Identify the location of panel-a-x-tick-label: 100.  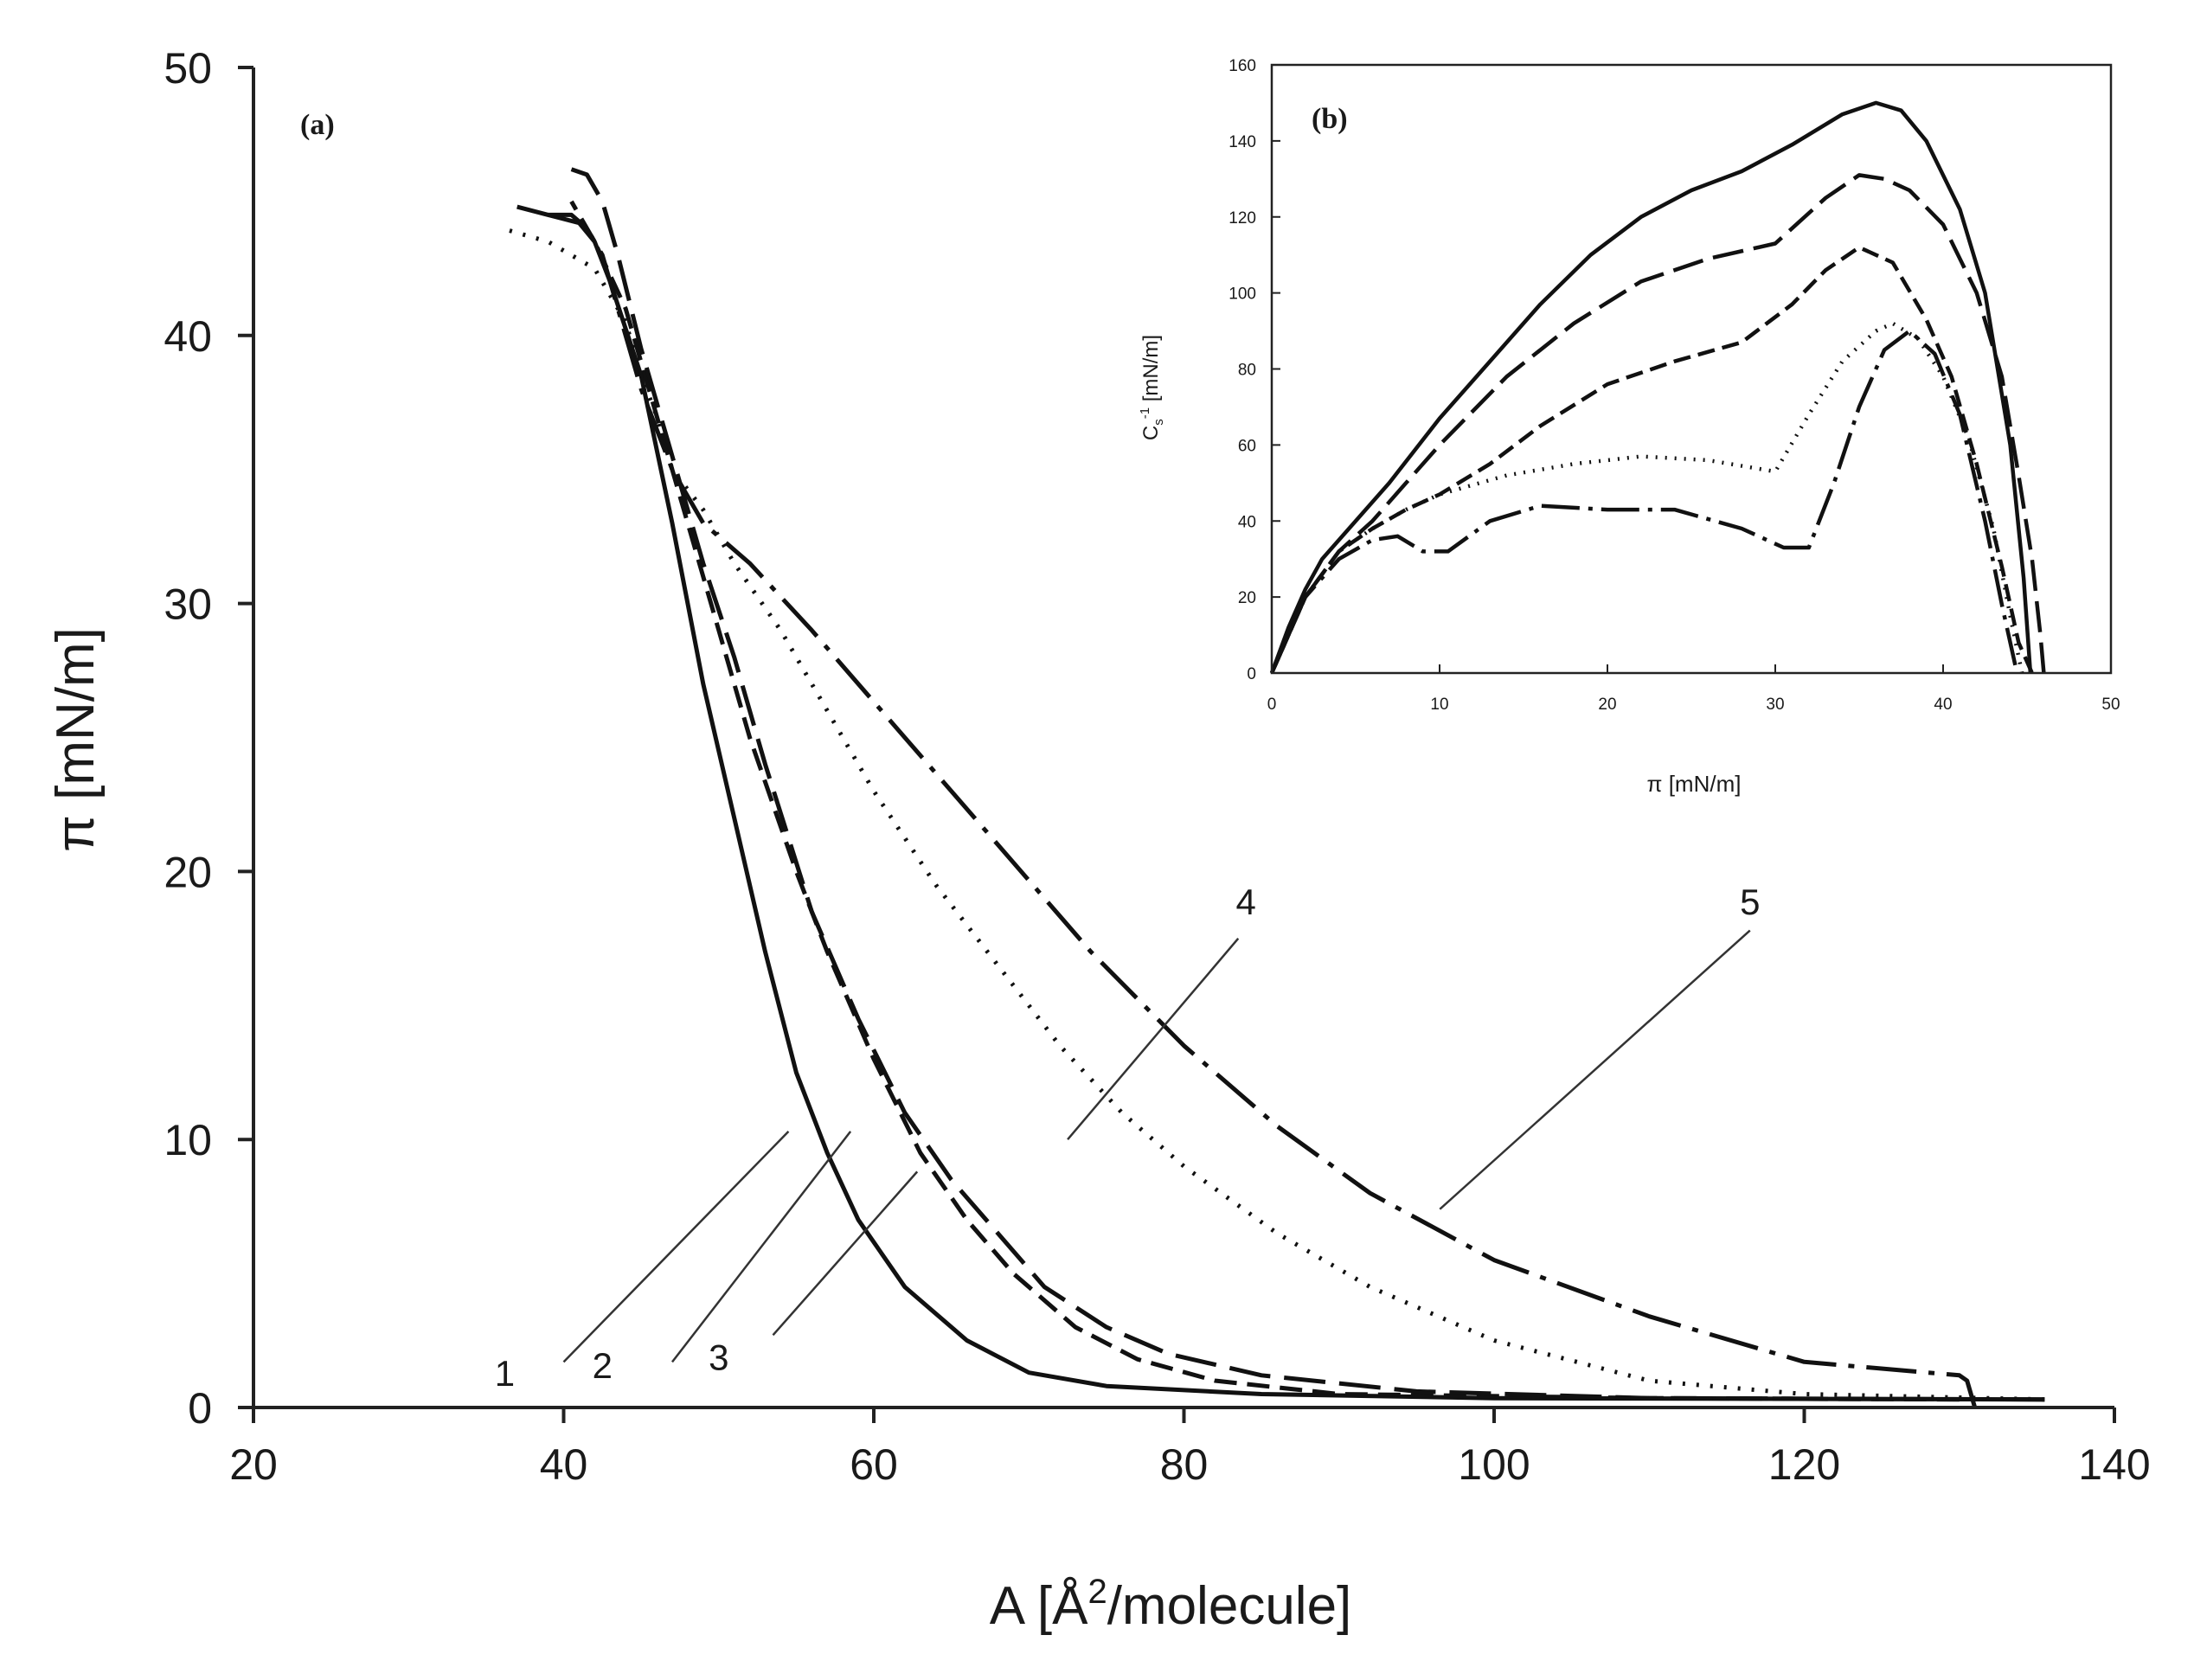
(1494, 1464).